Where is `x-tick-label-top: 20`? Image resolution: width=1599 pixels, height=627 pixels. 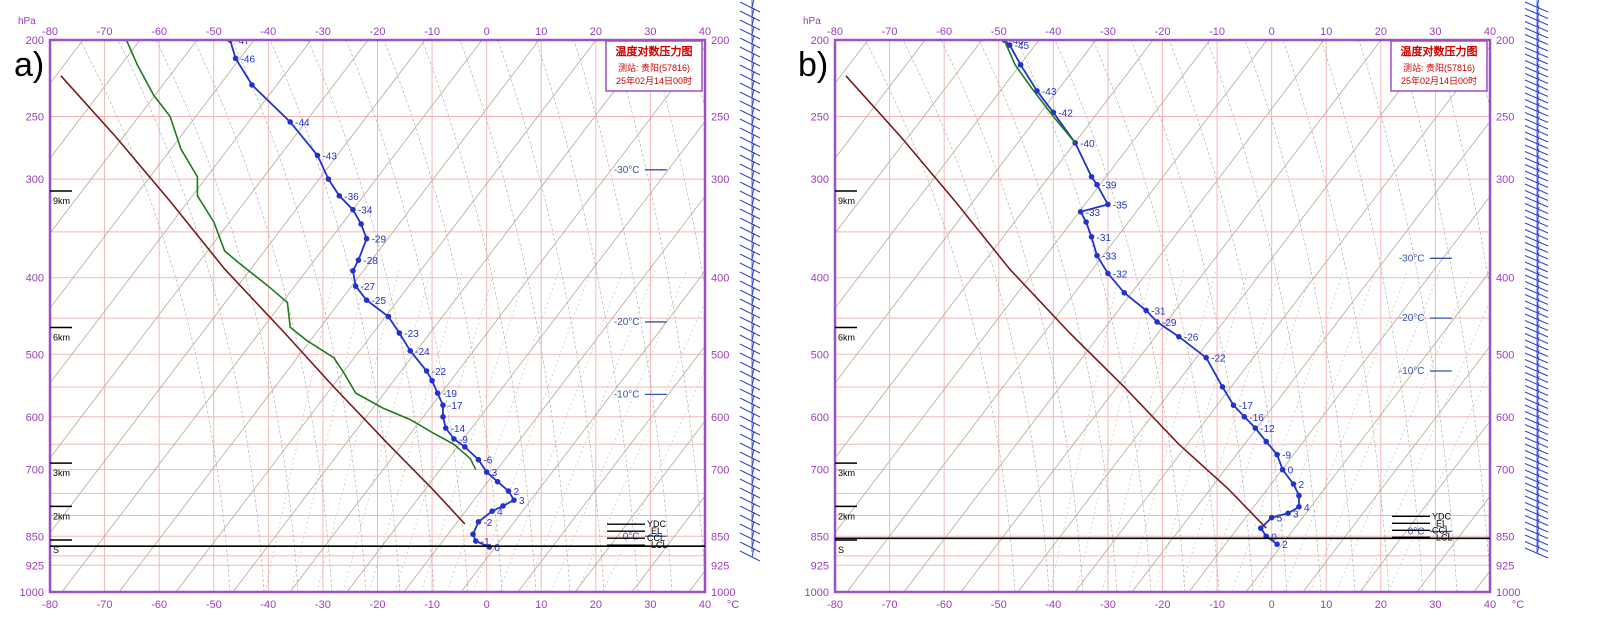 x-tick-label-top: 20 is located at coordinates (596, 32).